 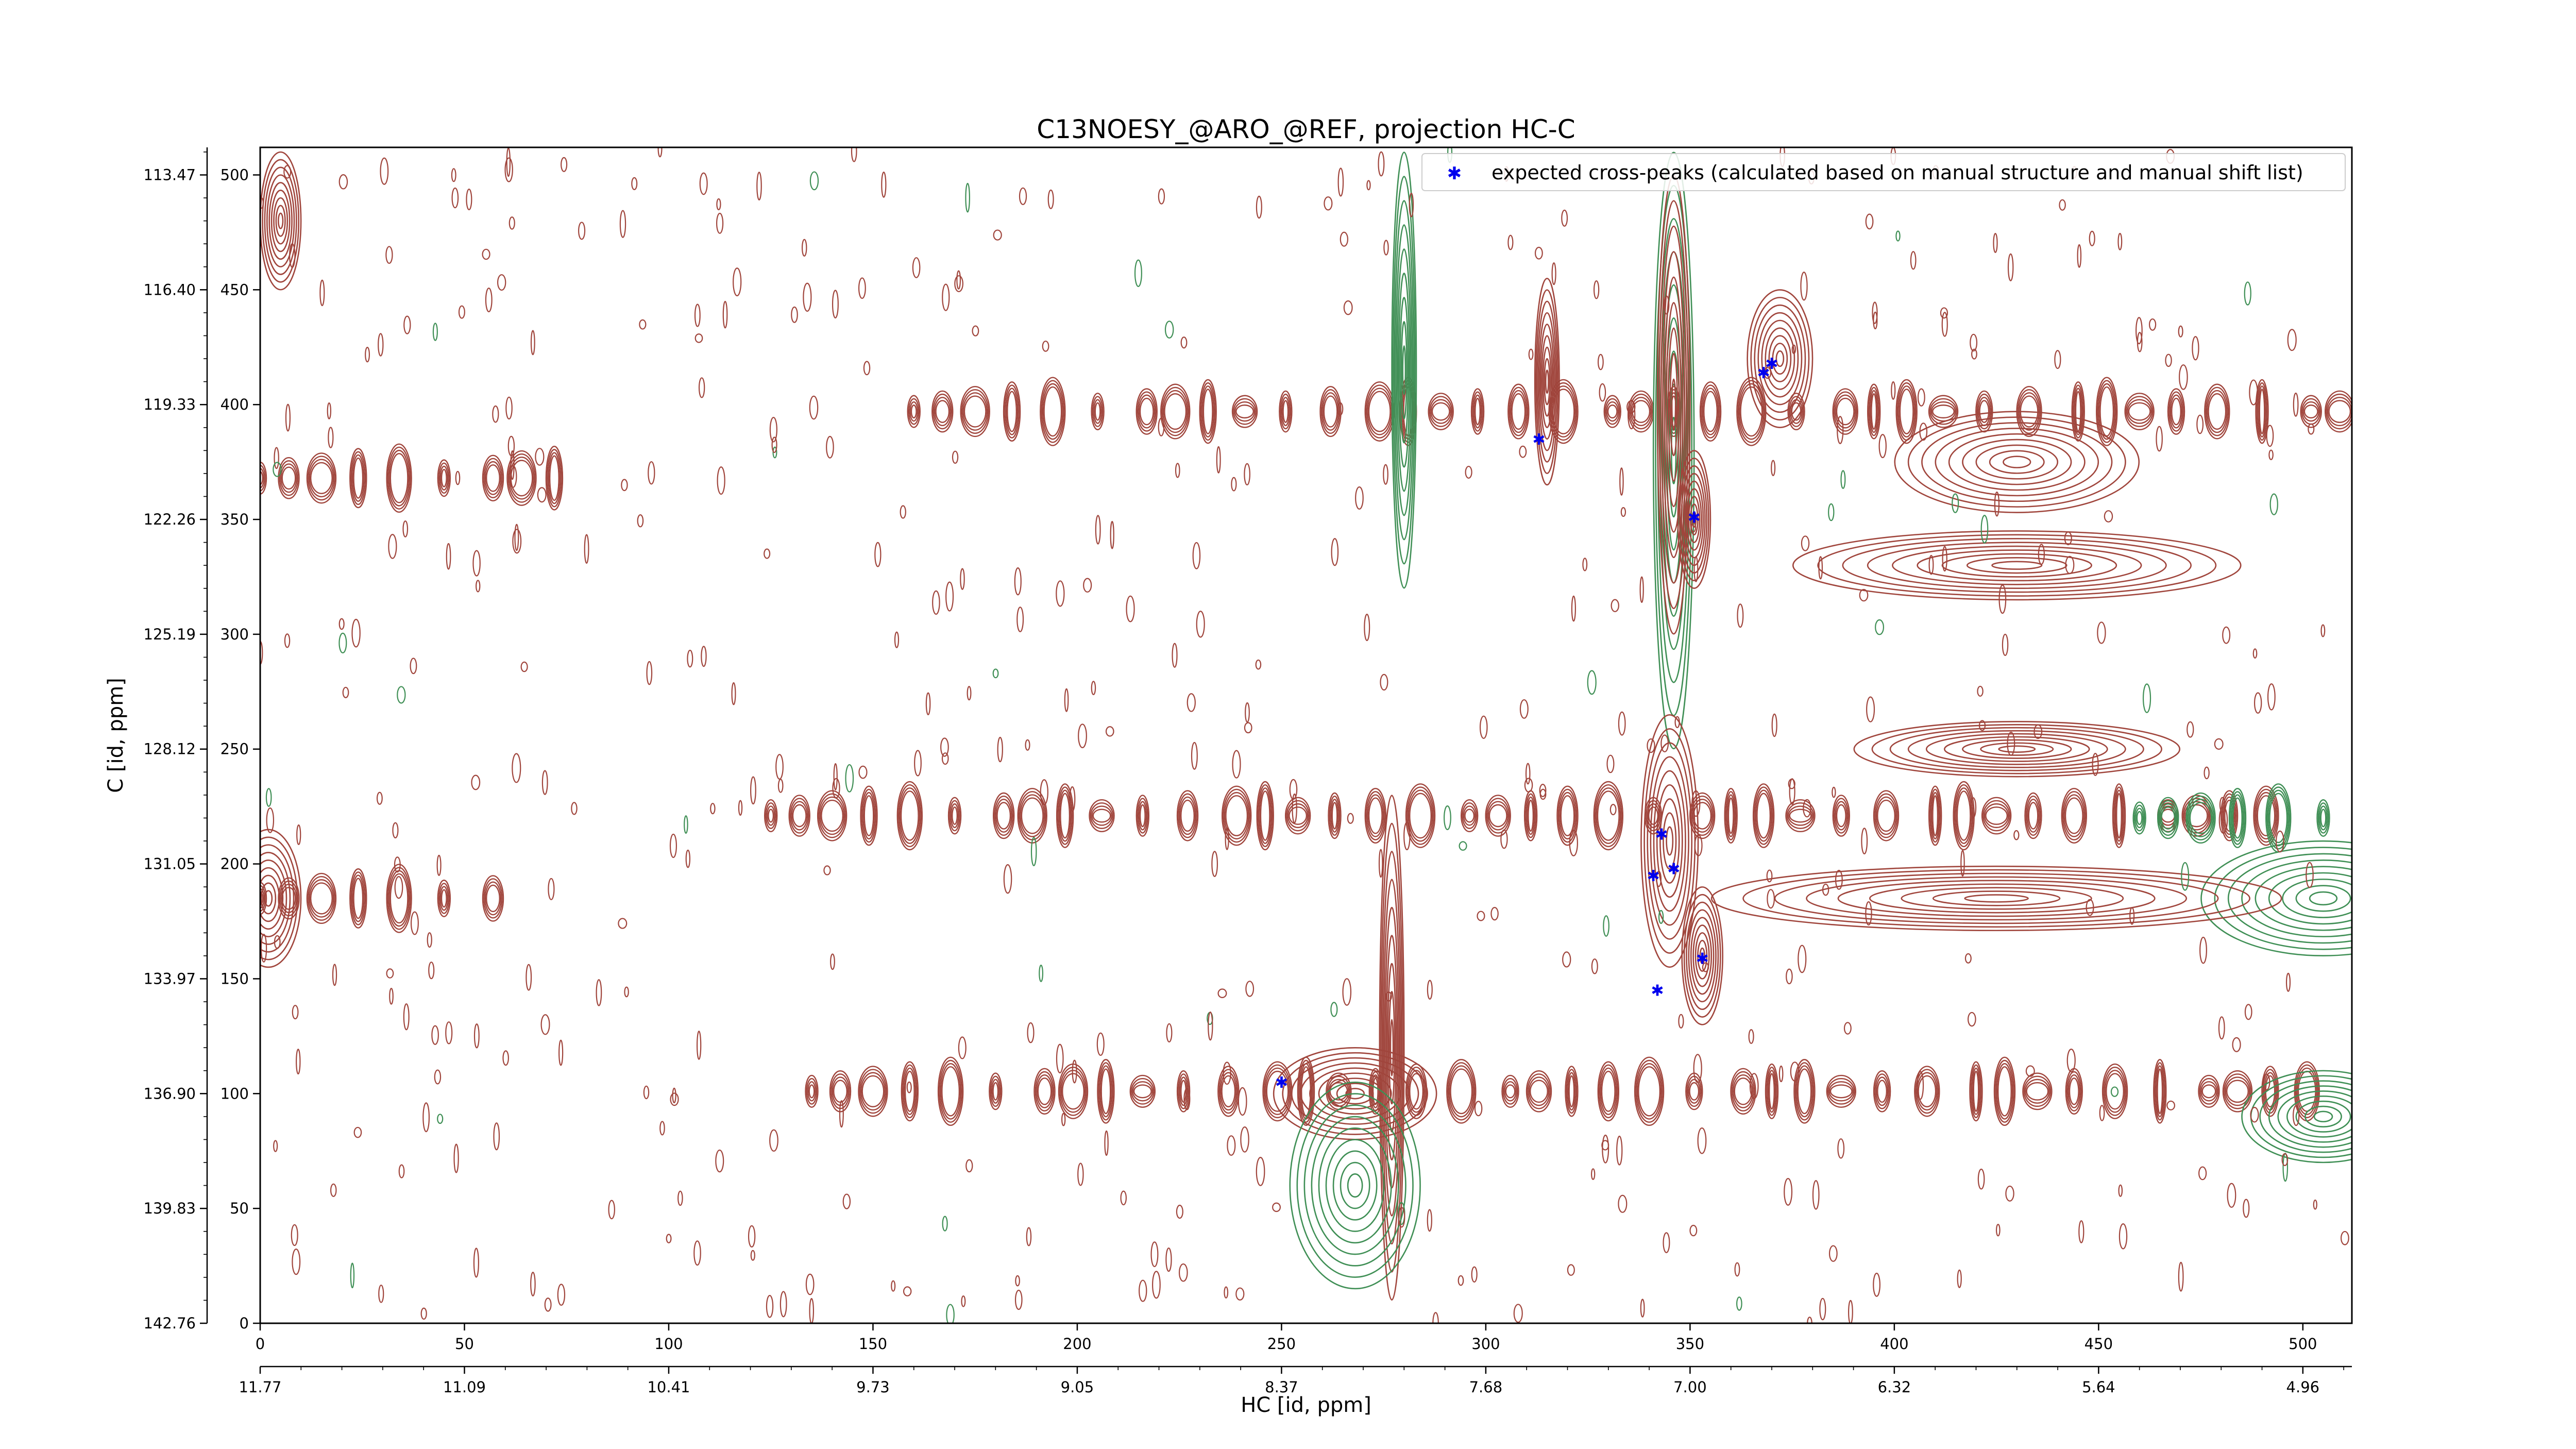 What do you see at coordinates (170, 634) in the screenshot?
I see `y-ppm-tick-label: 125.19` at bounding box center [170, 634].